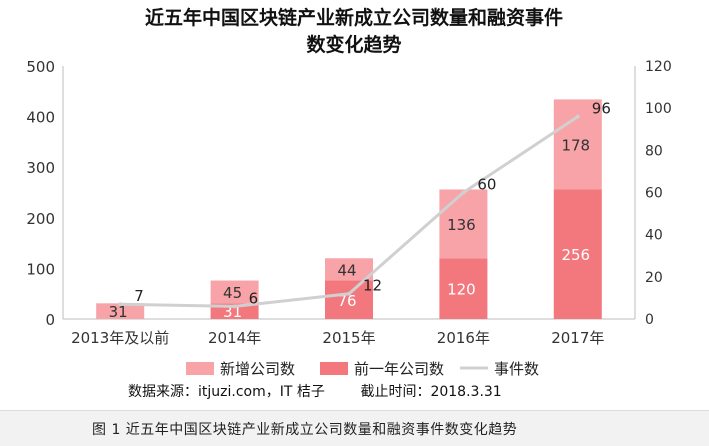 This screenshot has width=709, height=446. I want to click on left-axis-tick-label: 0, so click(50, 320).